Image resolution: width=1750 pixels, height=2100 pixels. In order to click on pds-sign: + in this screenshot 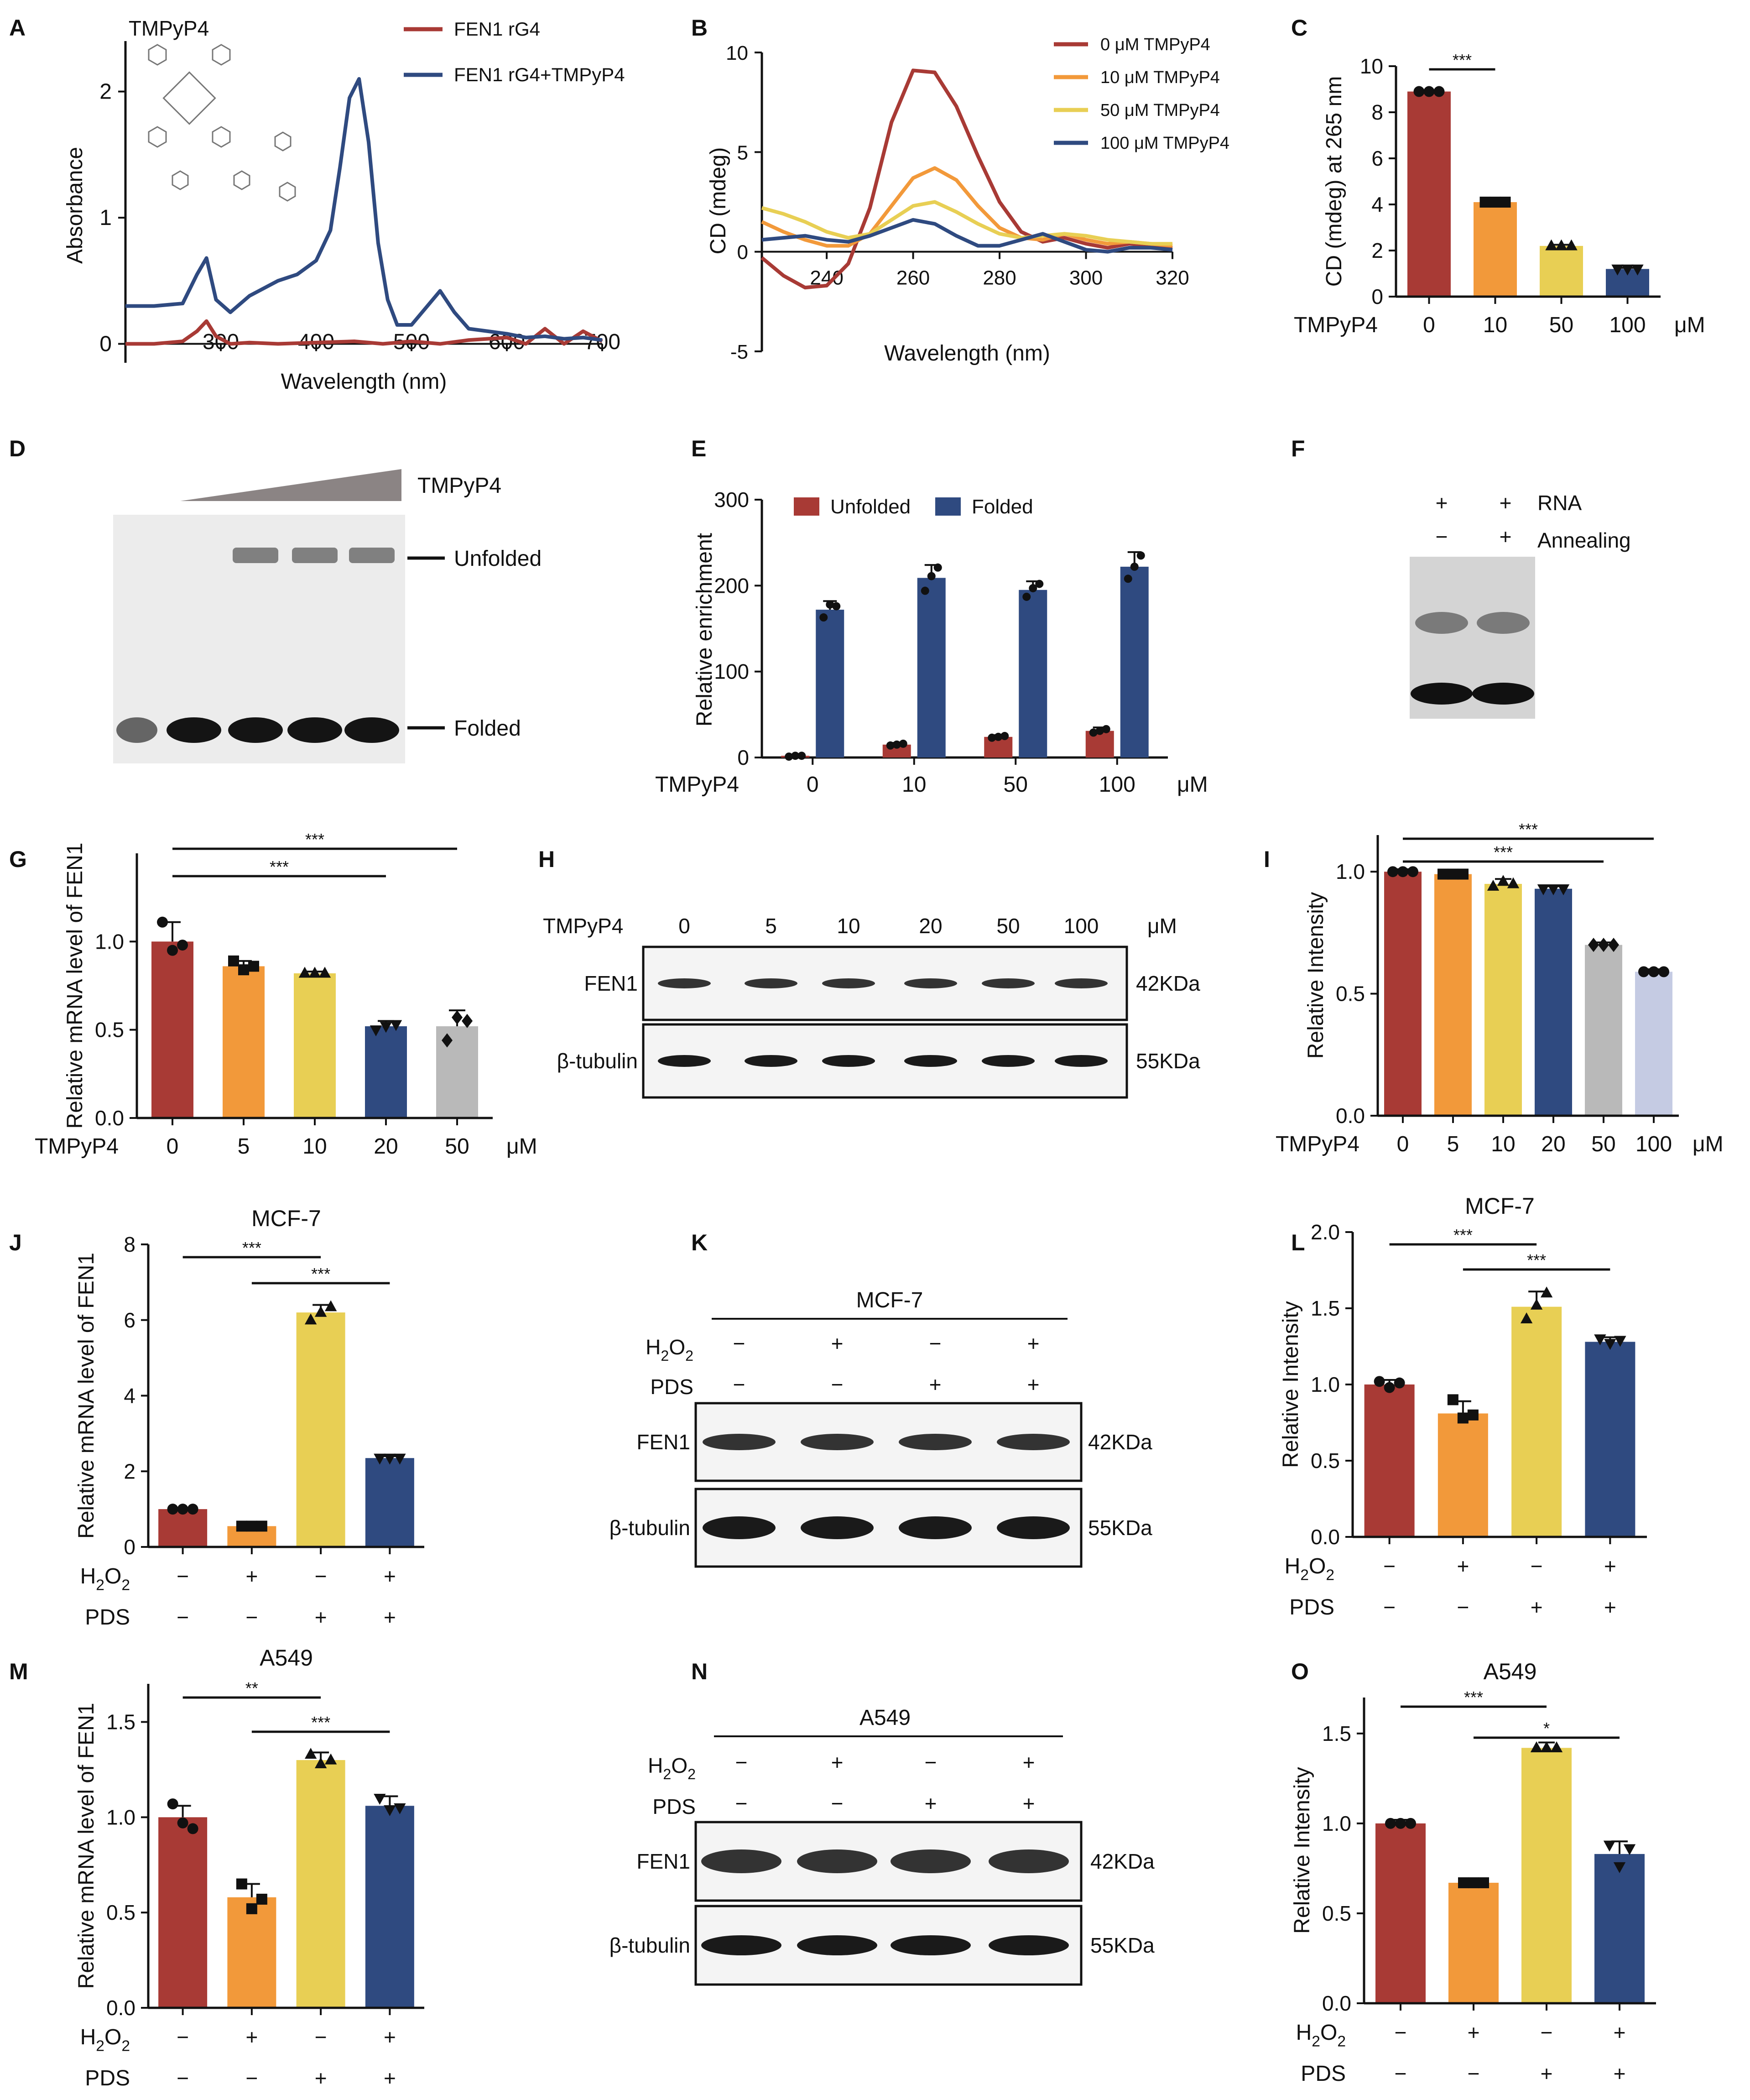, I will do `click(1033, 1384)`.